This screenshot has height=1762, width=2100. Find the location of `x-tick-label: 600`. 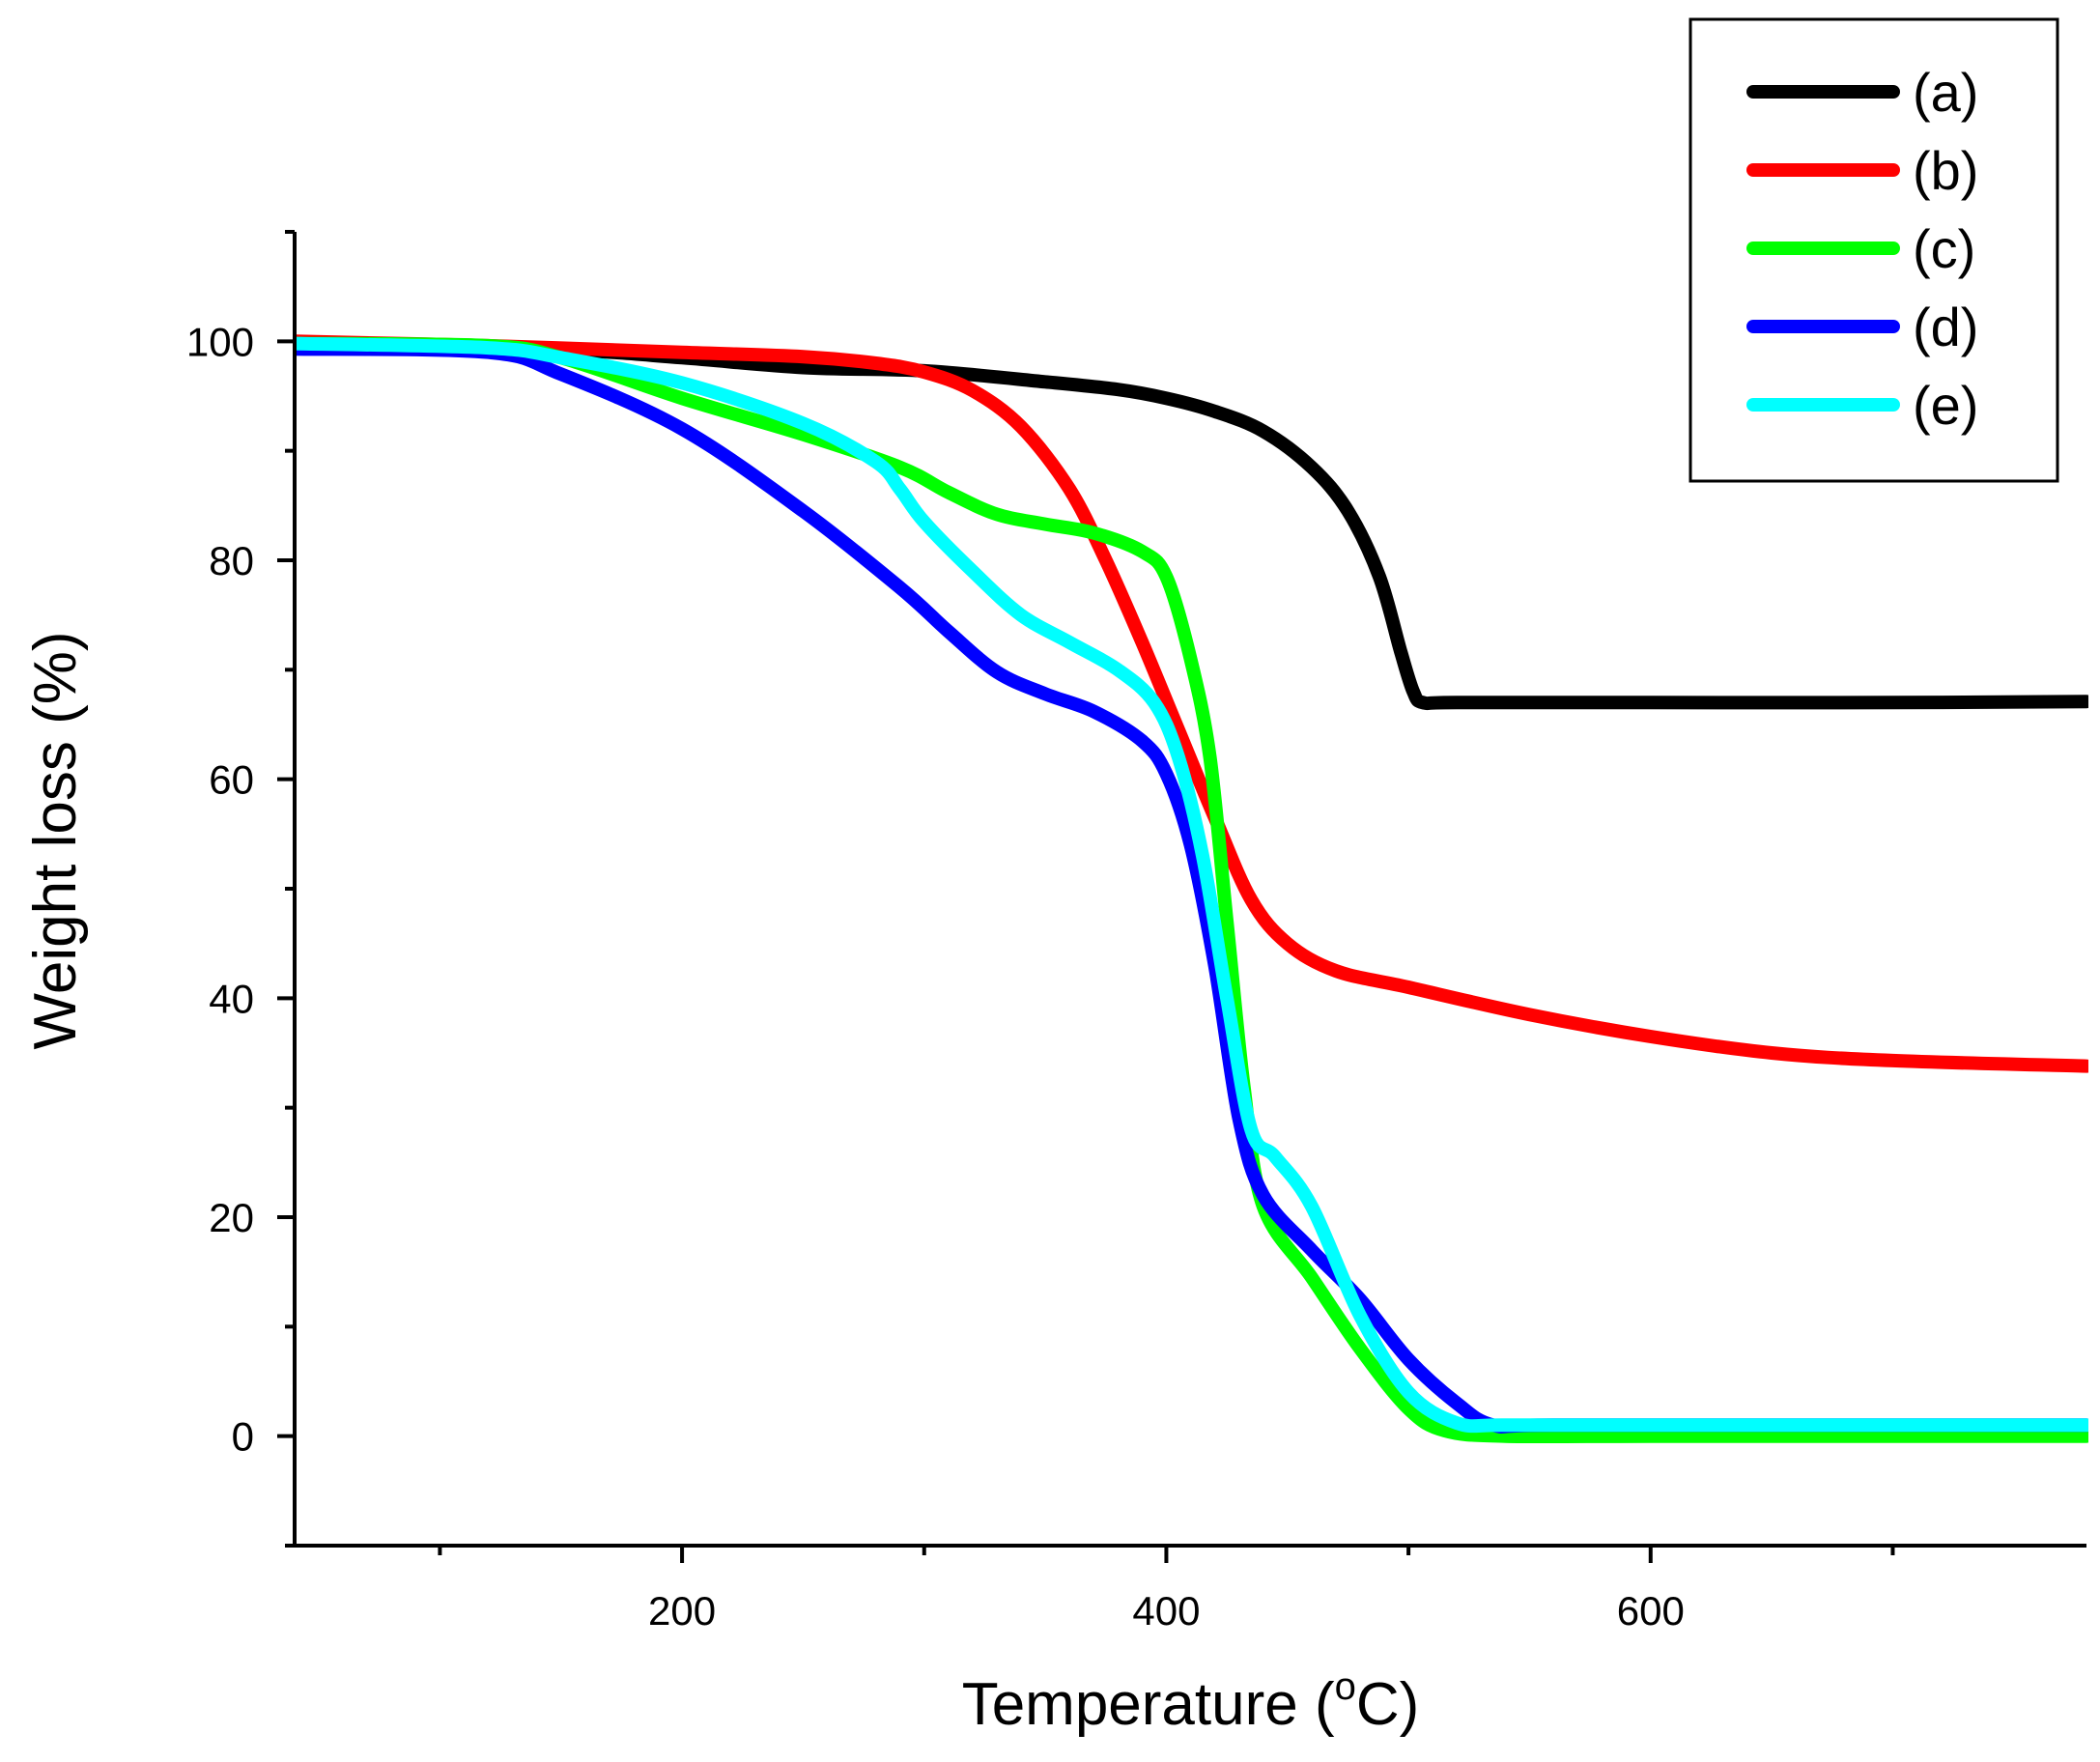

x-tick-label: 600 is located at coordinates (1651, 1611).